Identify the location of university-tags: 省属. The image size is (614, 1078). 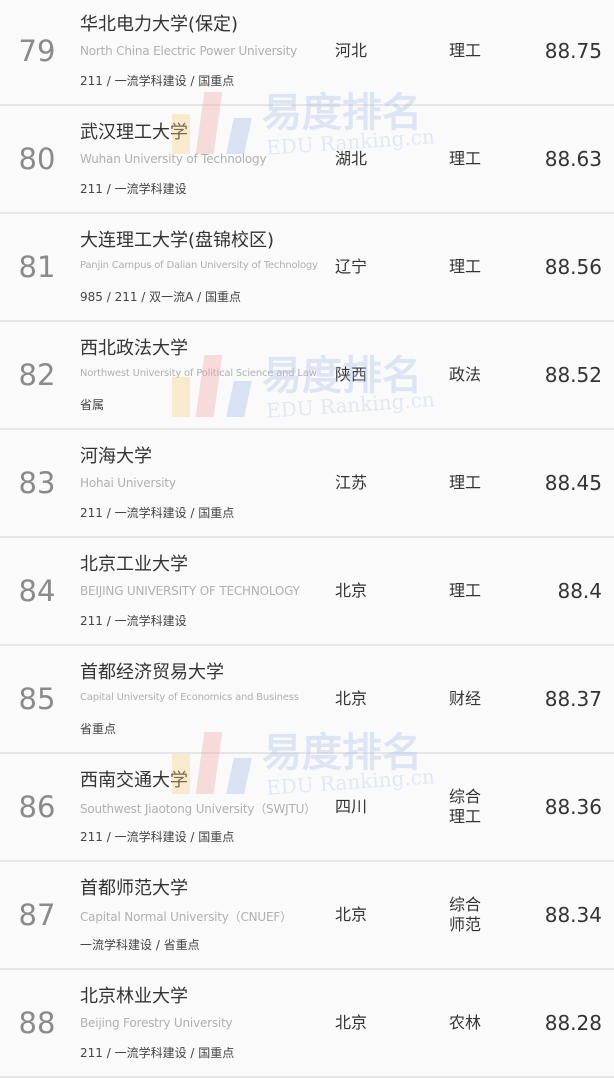
(92, 405).